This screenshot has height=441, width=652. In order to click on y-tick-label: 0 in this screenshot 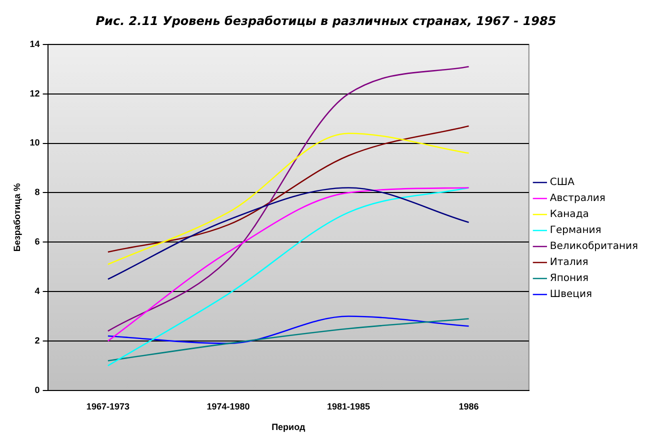, I will do `click(37, 389)`.